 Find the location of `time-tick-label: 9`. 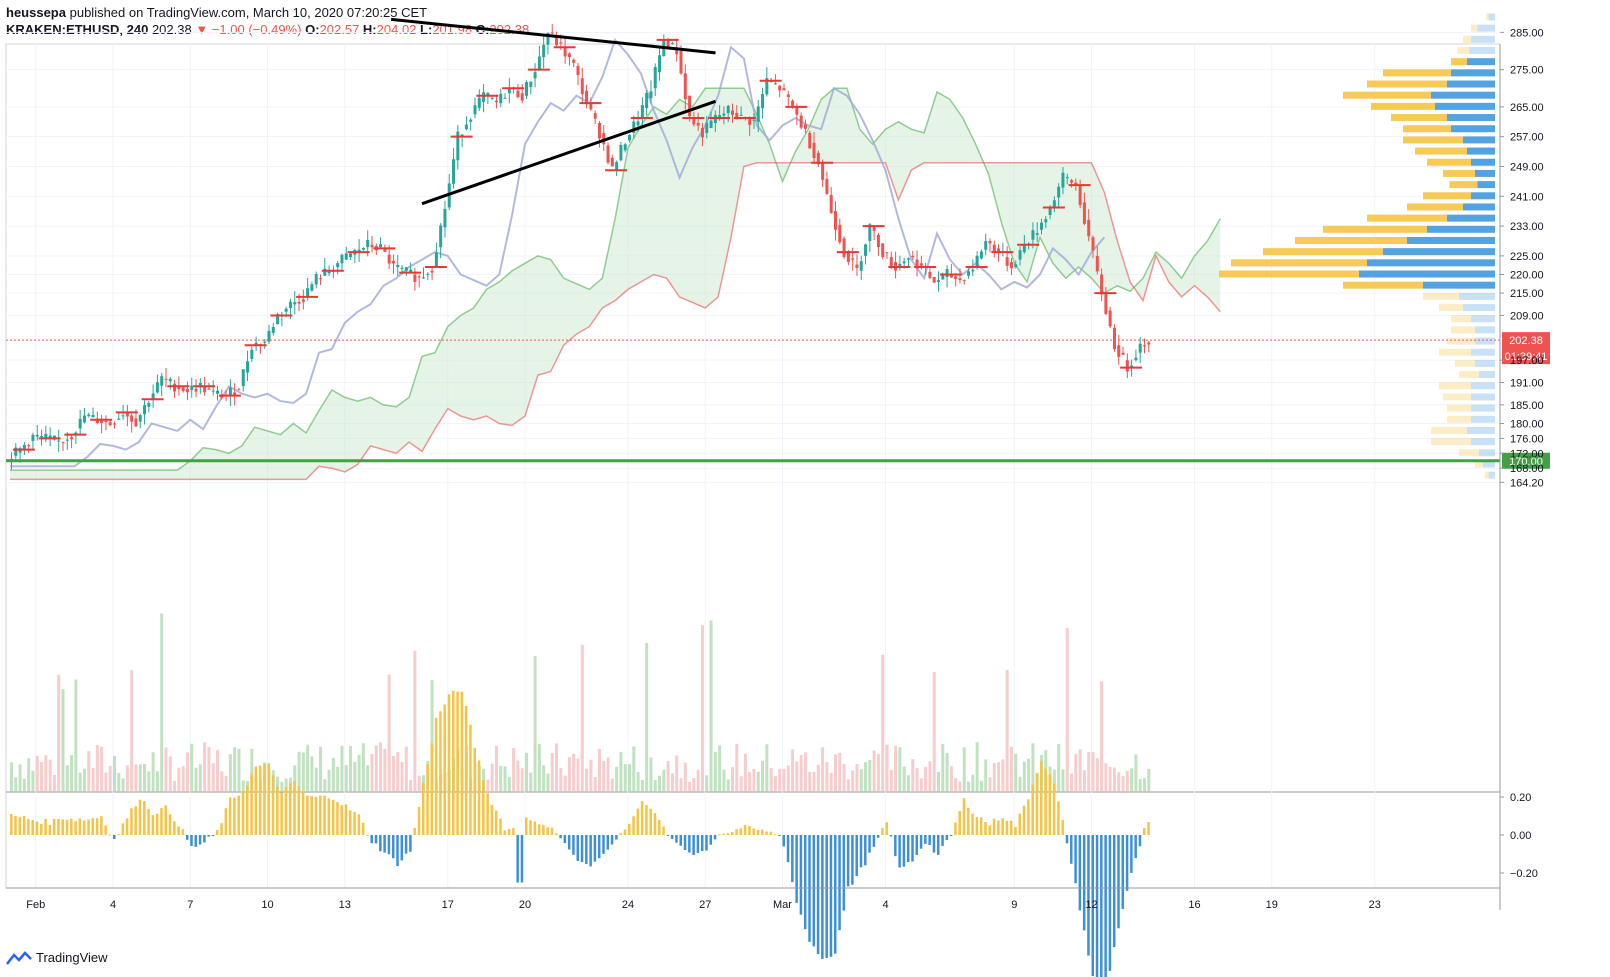

time-tick-label: 9 is located at coordinates (1014, 905).